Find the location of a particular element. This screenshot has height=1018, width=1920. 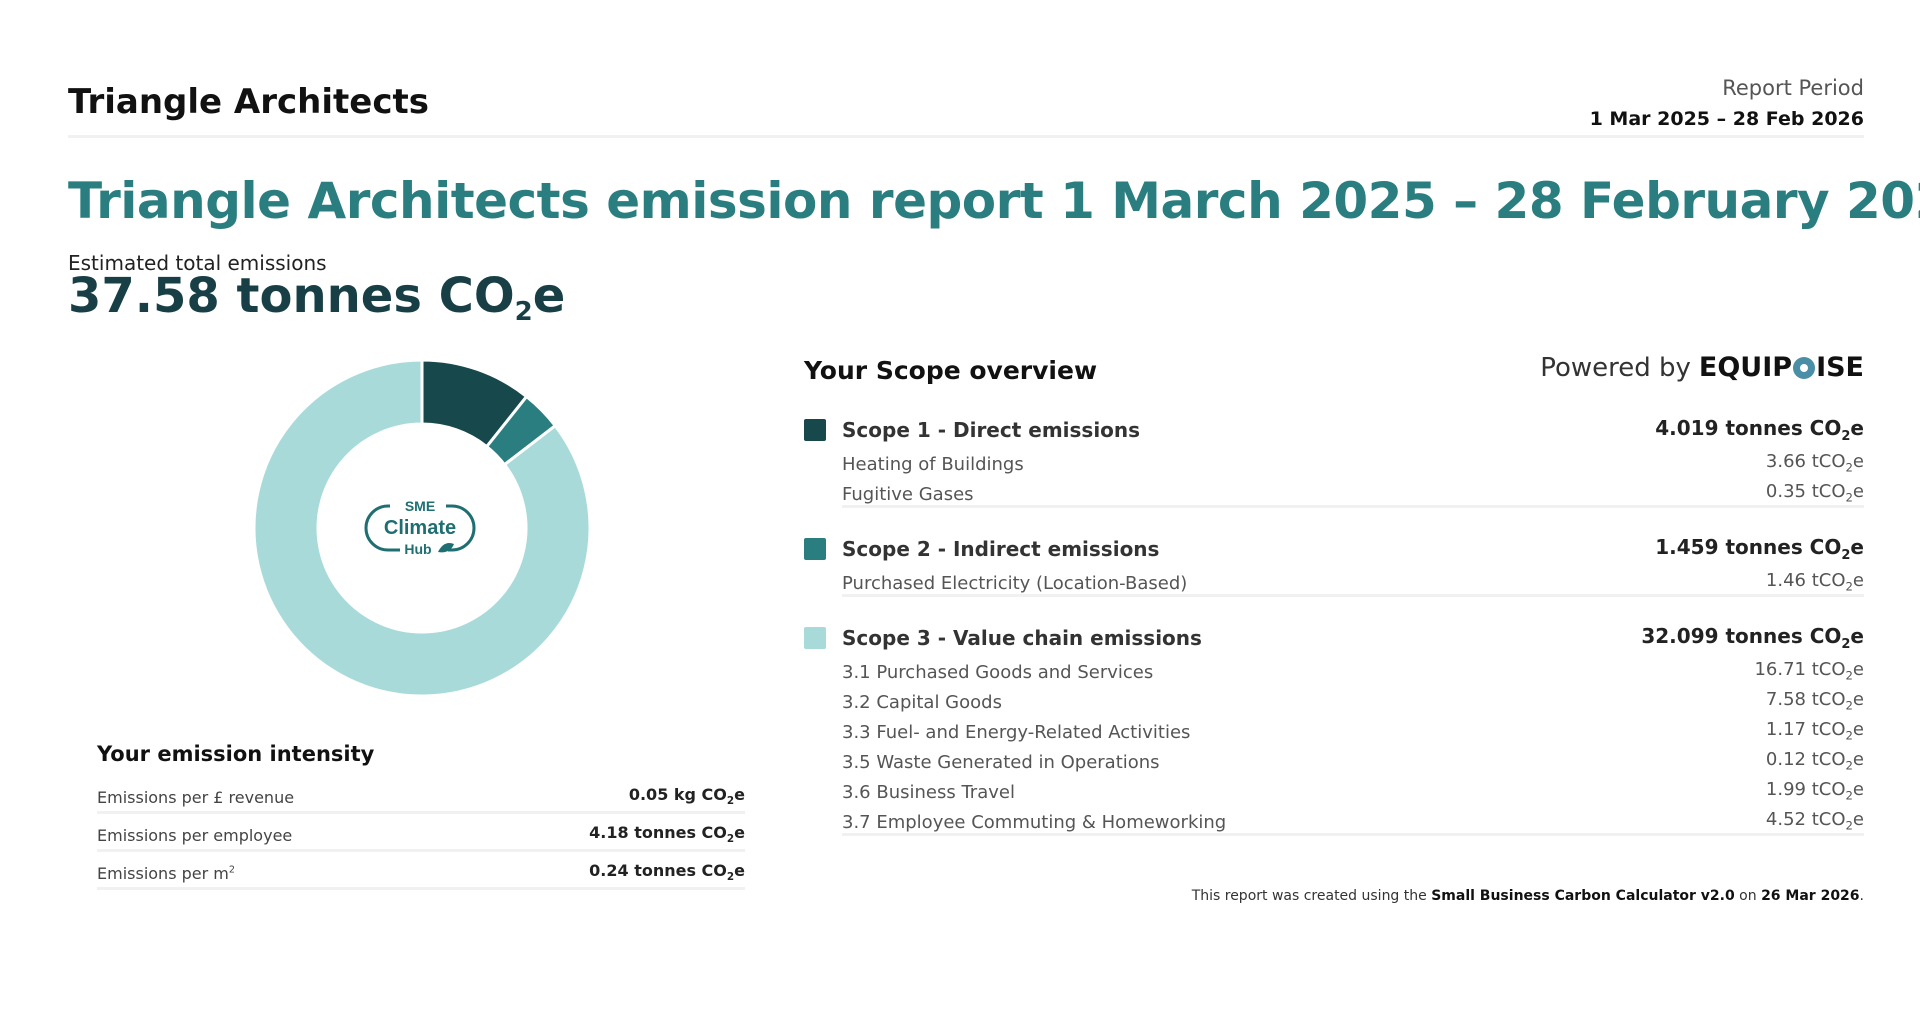

scope-item: 3.2 Capital Goods 7.58 tCO2e is located at coordinates (1353, 698).